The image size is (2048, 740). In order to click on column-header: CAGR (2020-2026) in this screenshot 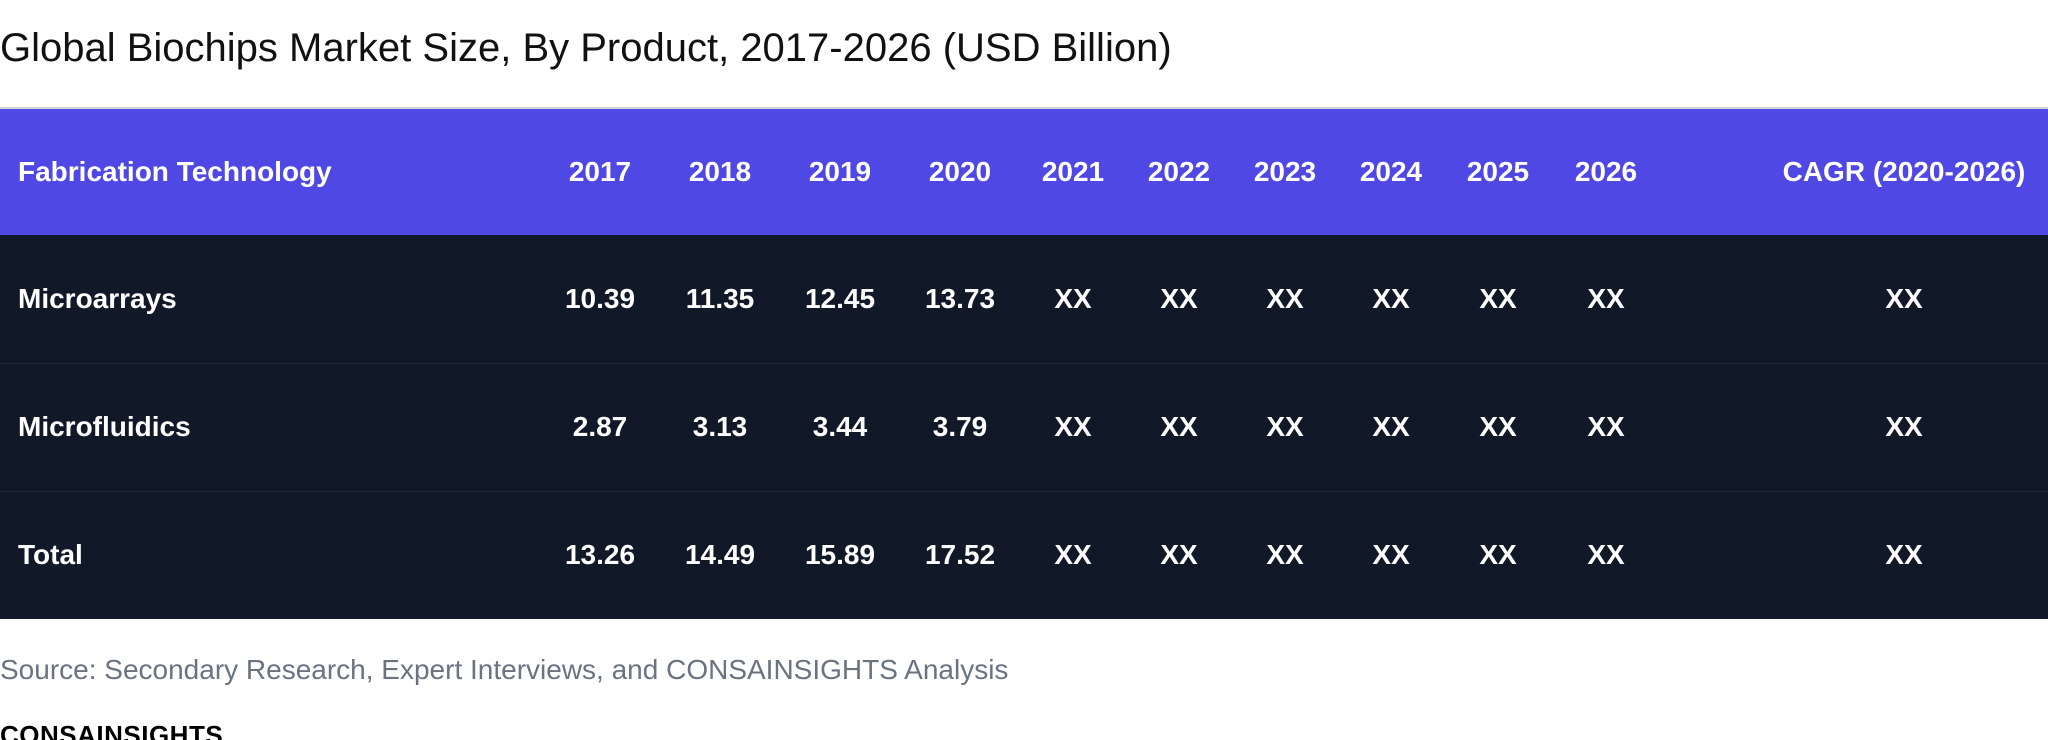, I will do `click(1904, 171)`.